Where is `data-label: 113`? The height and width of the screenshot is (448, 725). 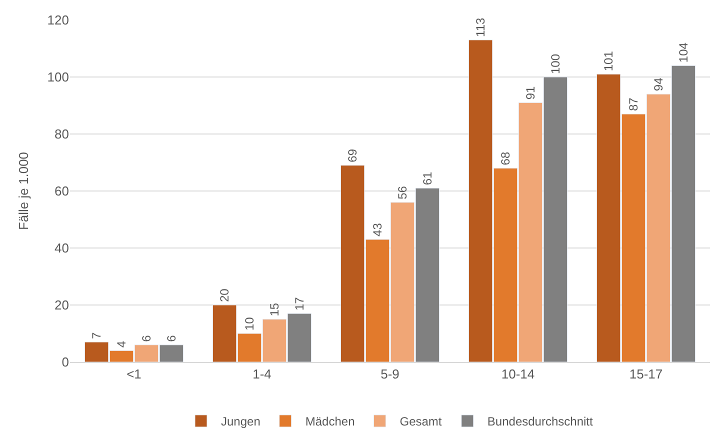
data-label: 113 is located at coordinates (481, 27).